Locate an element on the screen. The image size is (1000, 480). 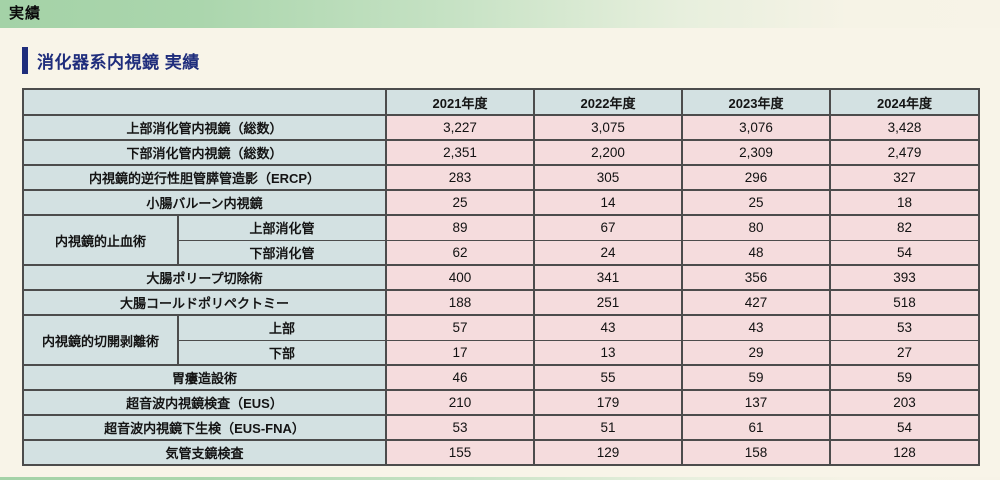
row-sublabel: 下部 is located at coordinates (282, 352).